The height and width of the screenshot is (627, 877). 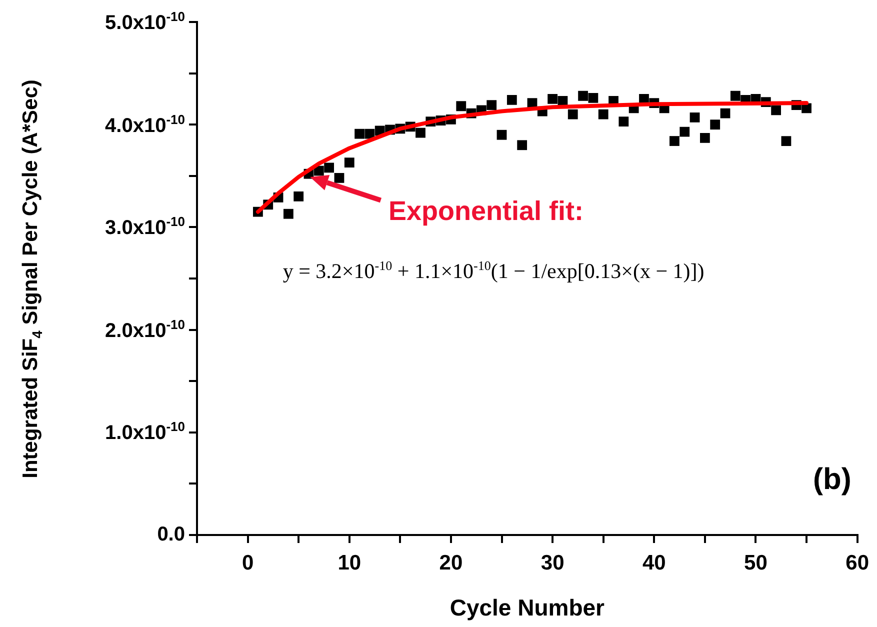 What do you see at coordinates (857, 562) in the screenshot?
I see `x-tick-label: 60` at bounding box center [857, 562].